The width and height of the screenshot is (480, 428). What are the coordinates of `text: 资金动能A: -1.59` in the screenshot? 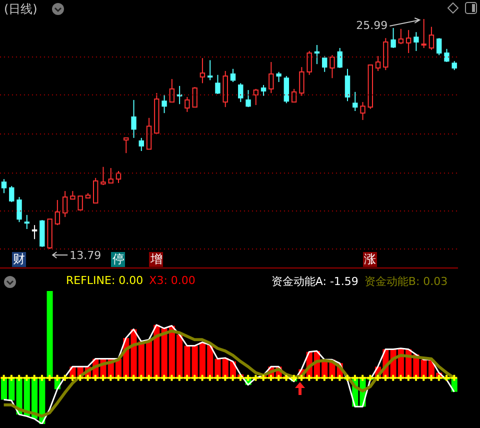 It's located at (314, 281).